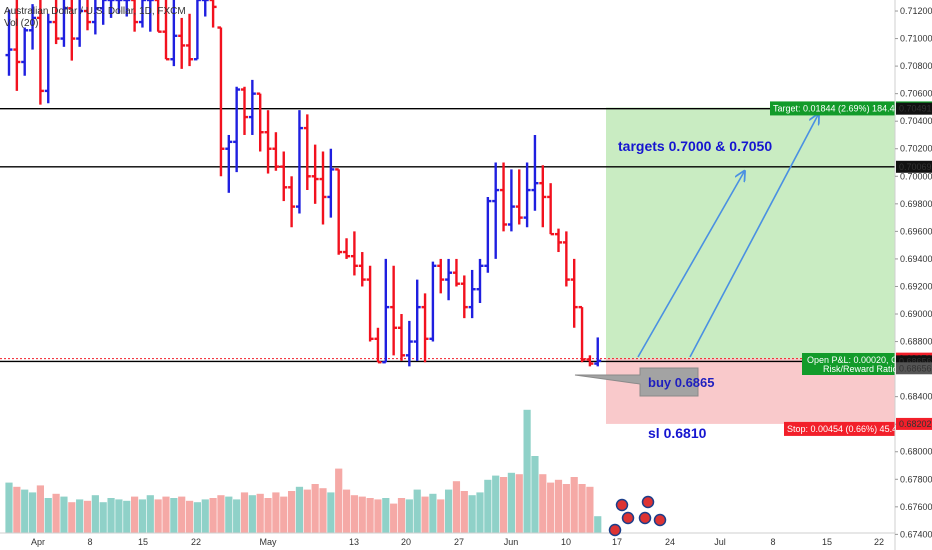 Image resolution: width=932 pixels, height=550 pixels. I want to click on open-pl-label-bg, so click(851, 364).